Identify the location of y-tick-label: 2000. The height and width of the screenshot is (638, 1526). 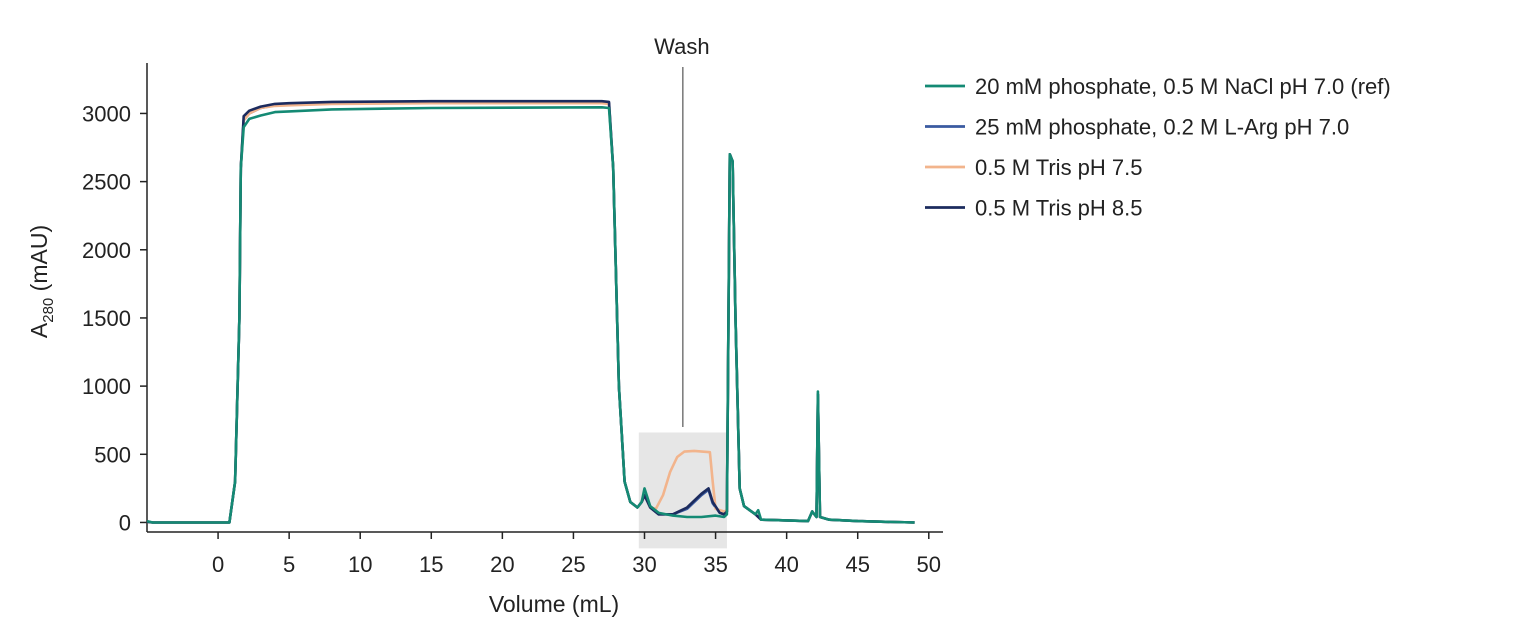
(106, 250).